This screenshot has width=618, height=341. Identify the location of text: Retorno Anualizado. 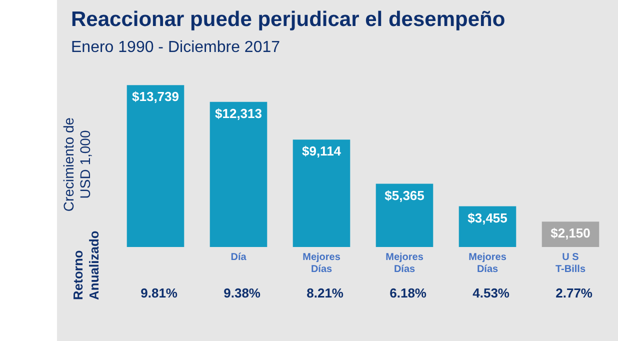
(86, 265).